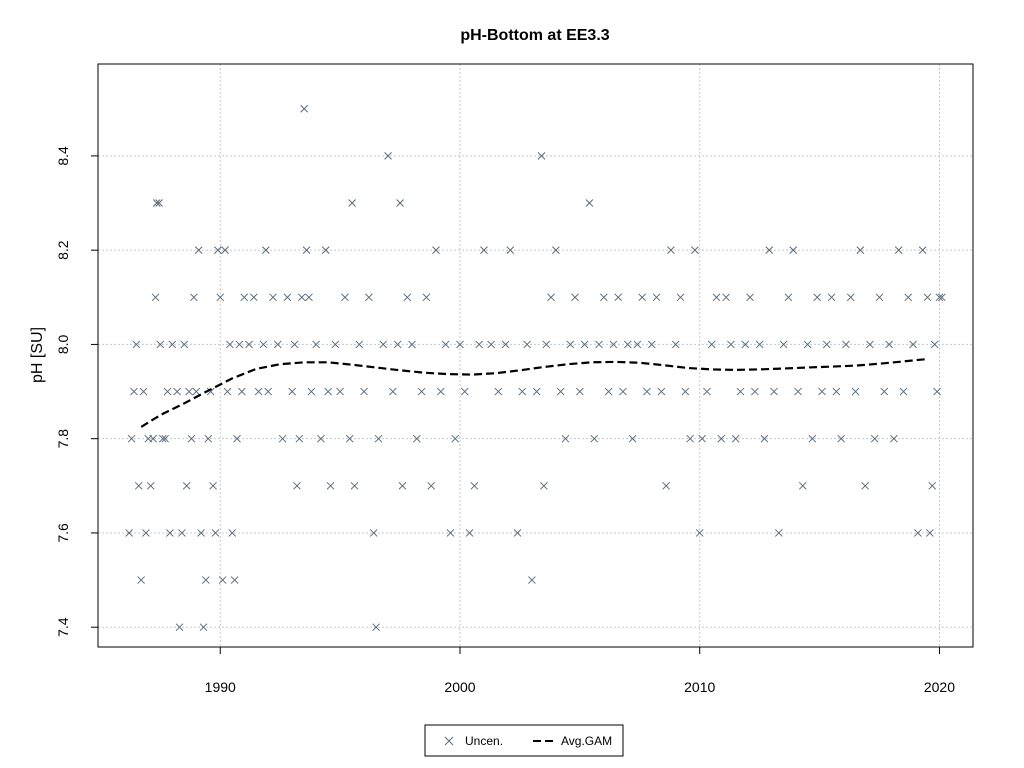  I want to click on chart-title: pH-Bottom at EE3.3, so click(534, 35).